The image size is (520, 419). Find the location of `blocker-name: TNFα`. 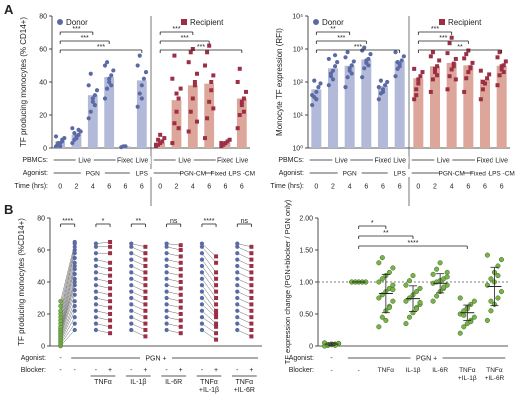

blocker-name: TNFα is located at coordinates (245, 382).